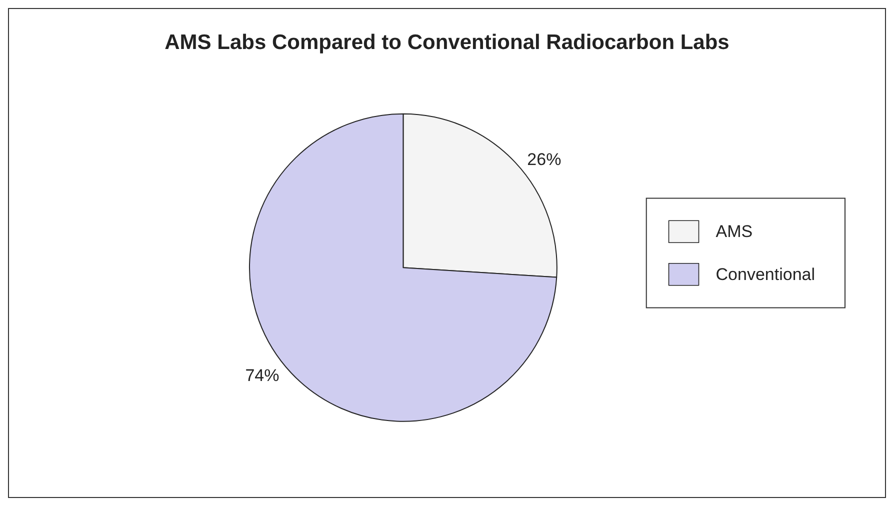 The image size is (896, 508). I want to click on legend-label: AMS, so click(734, 232).